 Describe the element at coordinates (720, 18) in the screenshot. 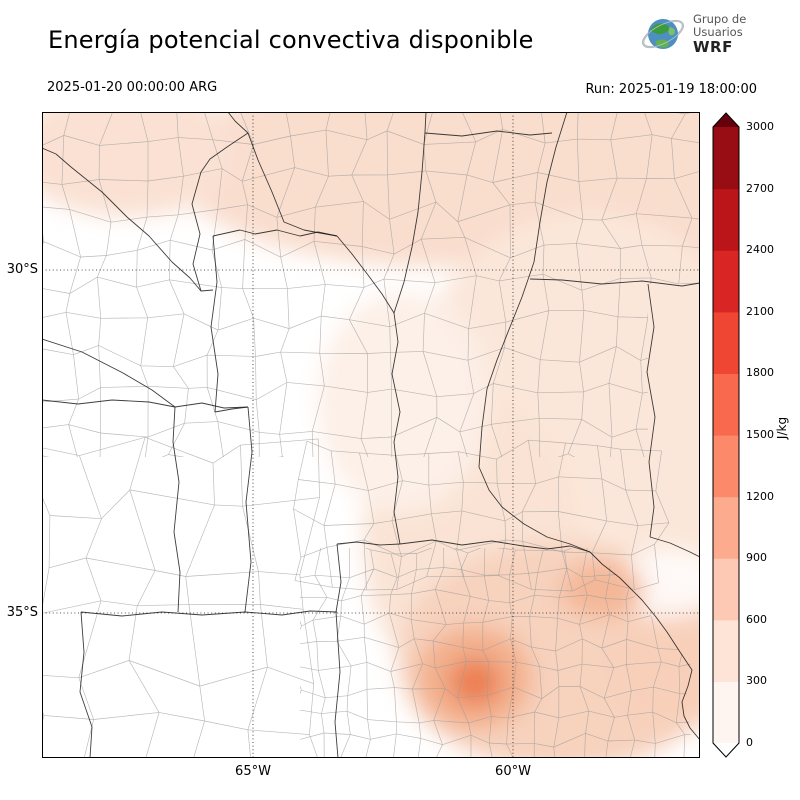

I see `logo-line-1: Grupo de` at that location.